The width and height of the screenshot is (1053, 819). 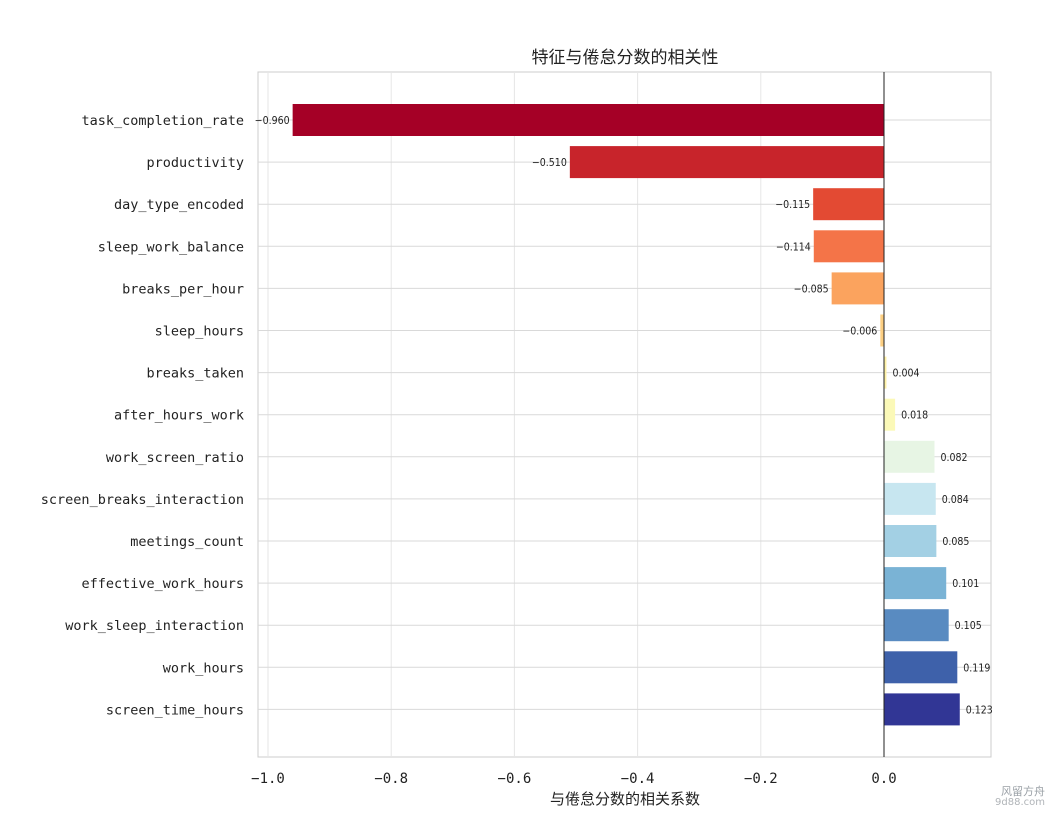 What do you see at coordinates (199, 332) in the screenshot?
I see `y-tick-label: sleep_hours` at bounding box center [199, 332].